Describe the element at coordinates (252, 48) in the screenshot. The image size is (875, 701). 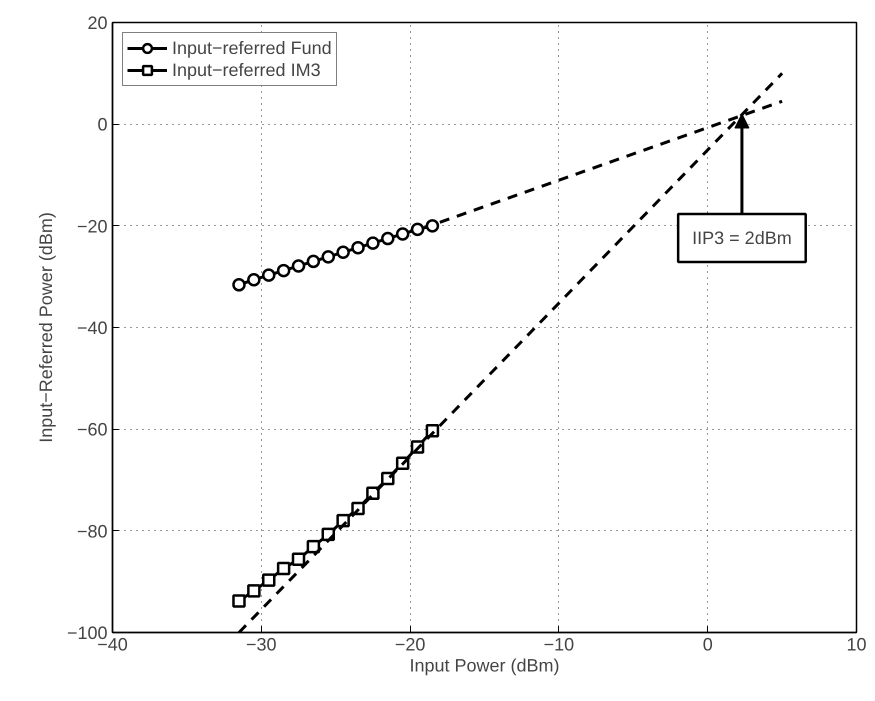
I see `legend-label: Input−referred Fund` at that location.